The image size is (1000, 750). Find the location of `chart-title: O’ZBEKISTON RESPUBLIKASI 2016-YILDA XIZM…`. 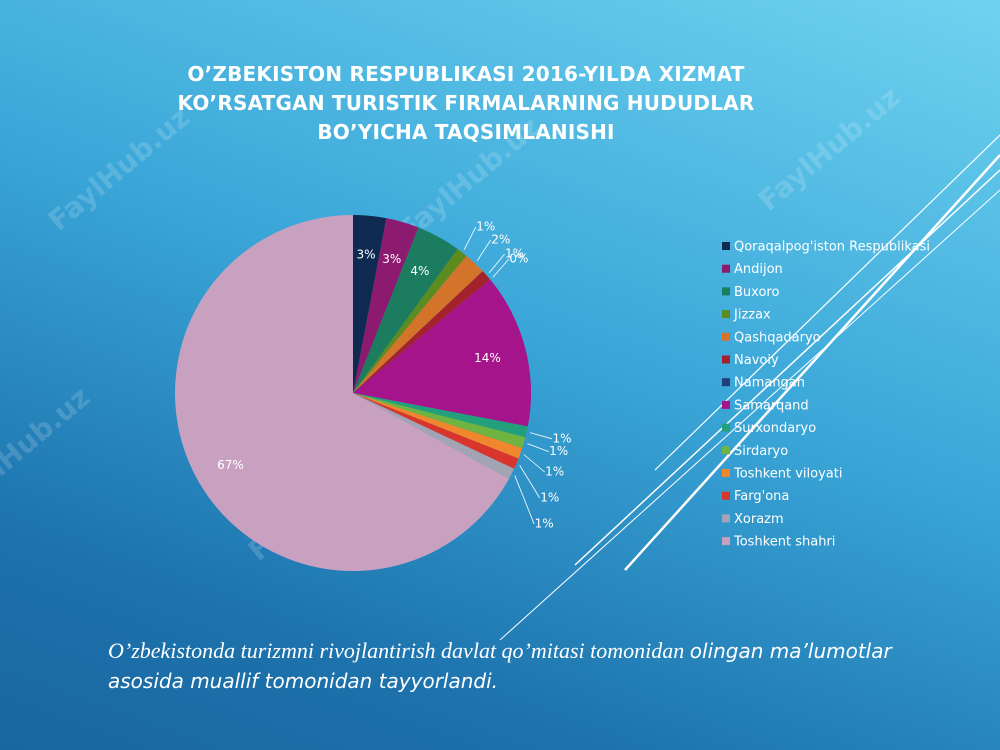

chart-title: O’ZBEKISTON RESPUBLIKASI 2016-YILDA XIZM… is located at coordinates (466, 103).